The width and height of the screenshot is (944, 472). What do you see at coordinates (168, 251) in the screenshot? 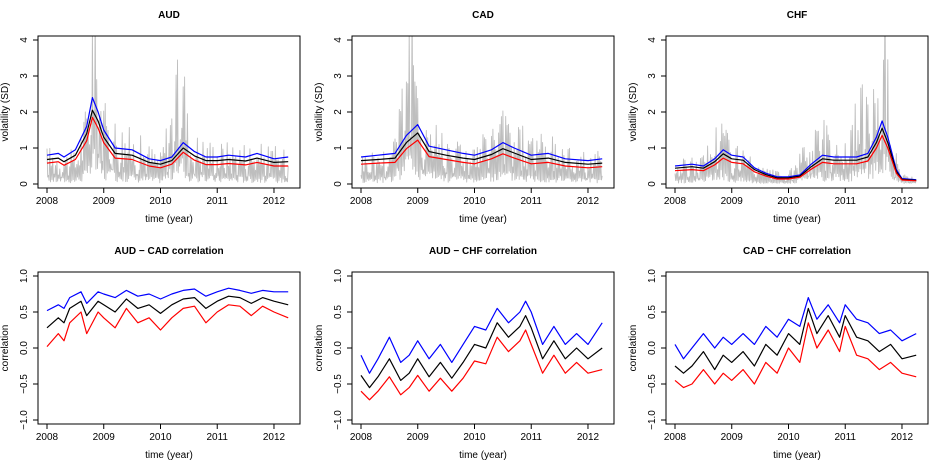
I see `chart-title: AUD − CAD correlation` at bounding box center [168, 251].